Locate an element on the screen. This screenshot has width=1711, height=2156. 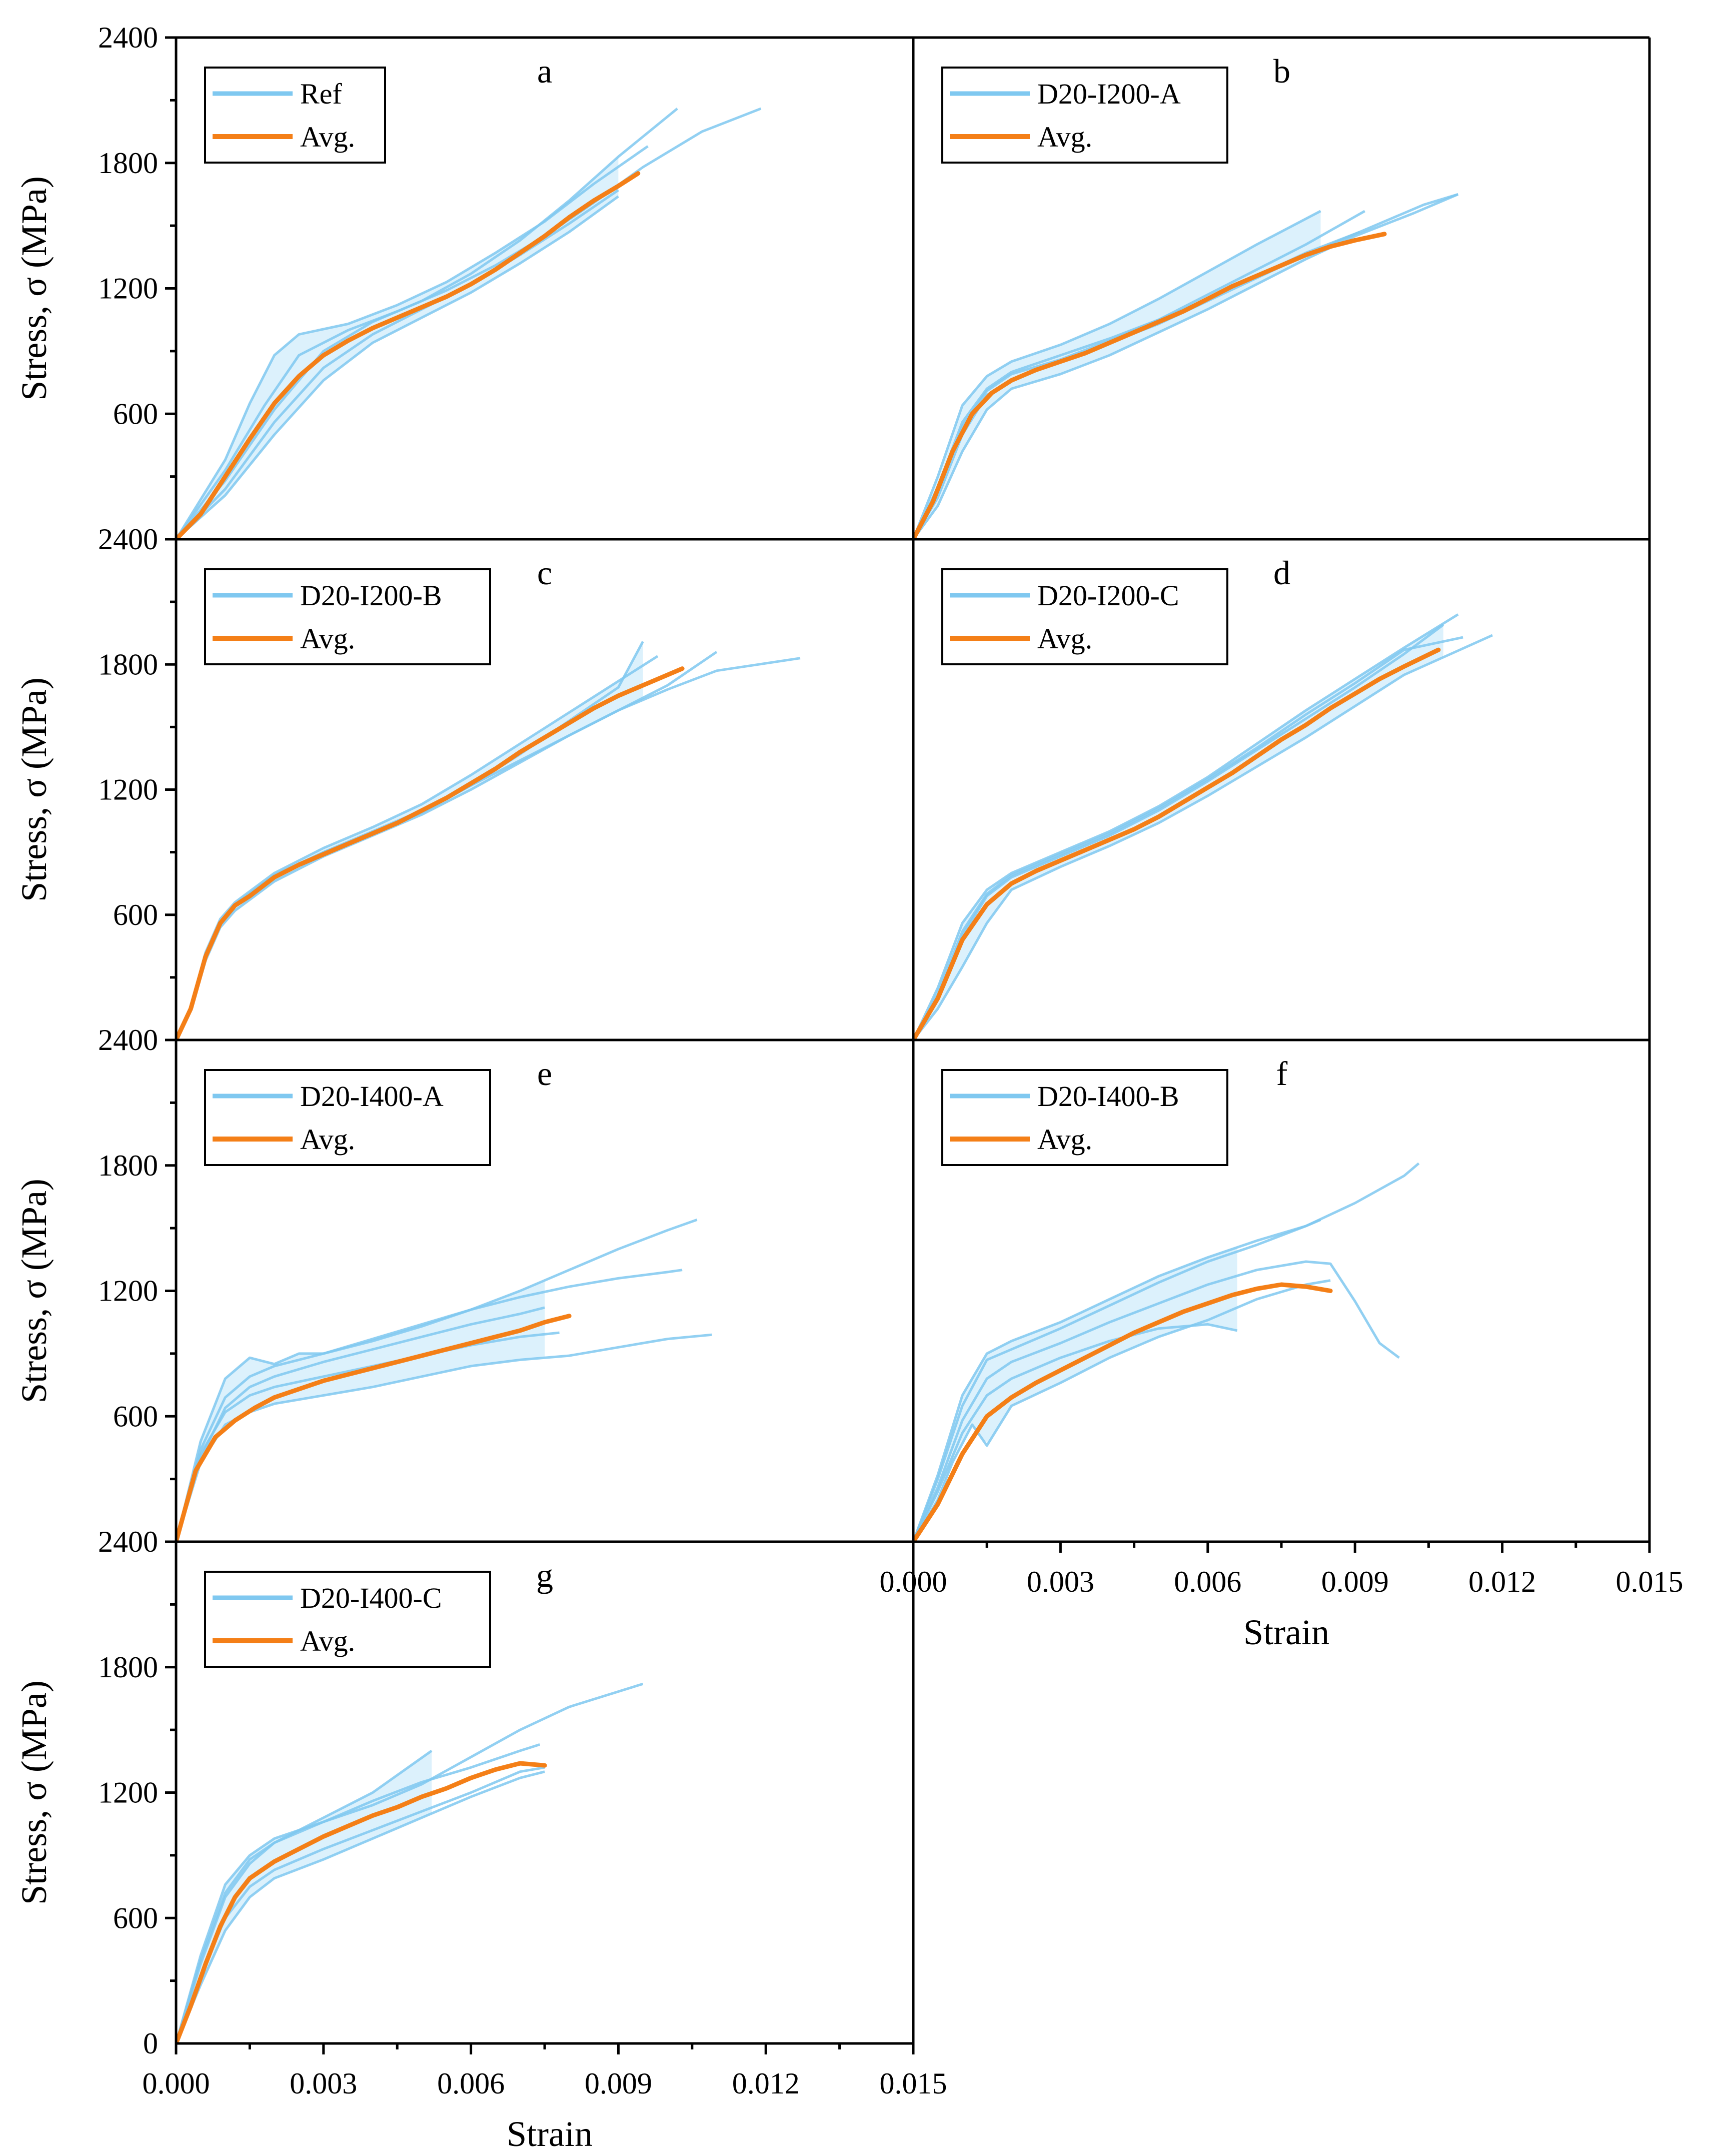
legend: D20-I400-A Avg. is located at coordinates (347, 1117).